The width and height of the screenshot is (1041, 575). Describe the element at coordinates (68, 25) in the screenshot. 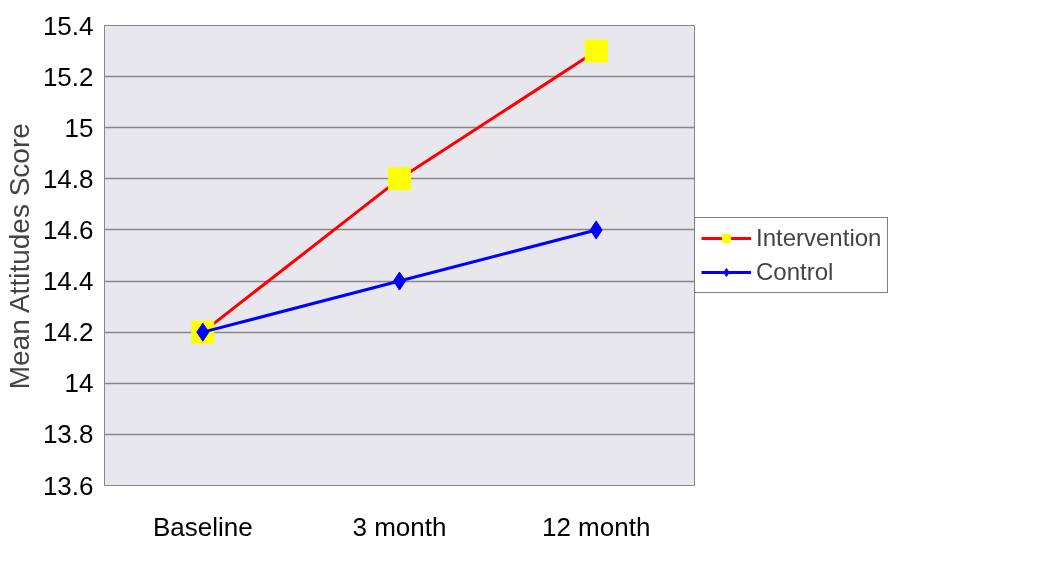

I see `y-tick-label: 15.4` at that location.